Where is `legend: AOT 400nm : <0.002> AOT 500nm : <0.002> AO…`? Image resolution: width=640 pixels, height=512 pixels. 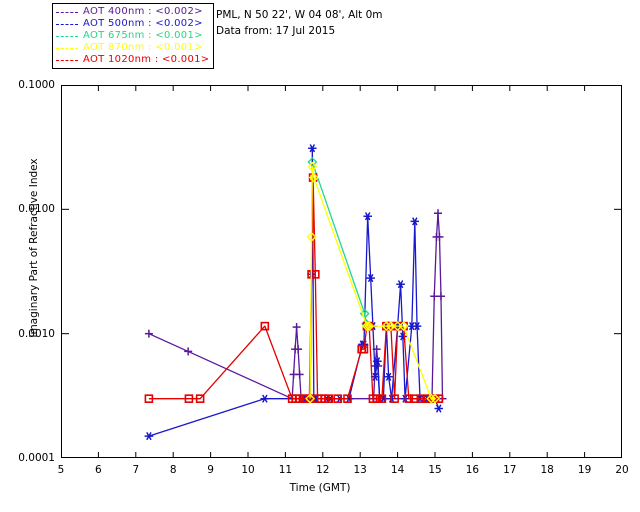
legend: AOT 400nm : <0.002> AOT 500nm : <0.002> AO… is located at coordinates (133, 36).